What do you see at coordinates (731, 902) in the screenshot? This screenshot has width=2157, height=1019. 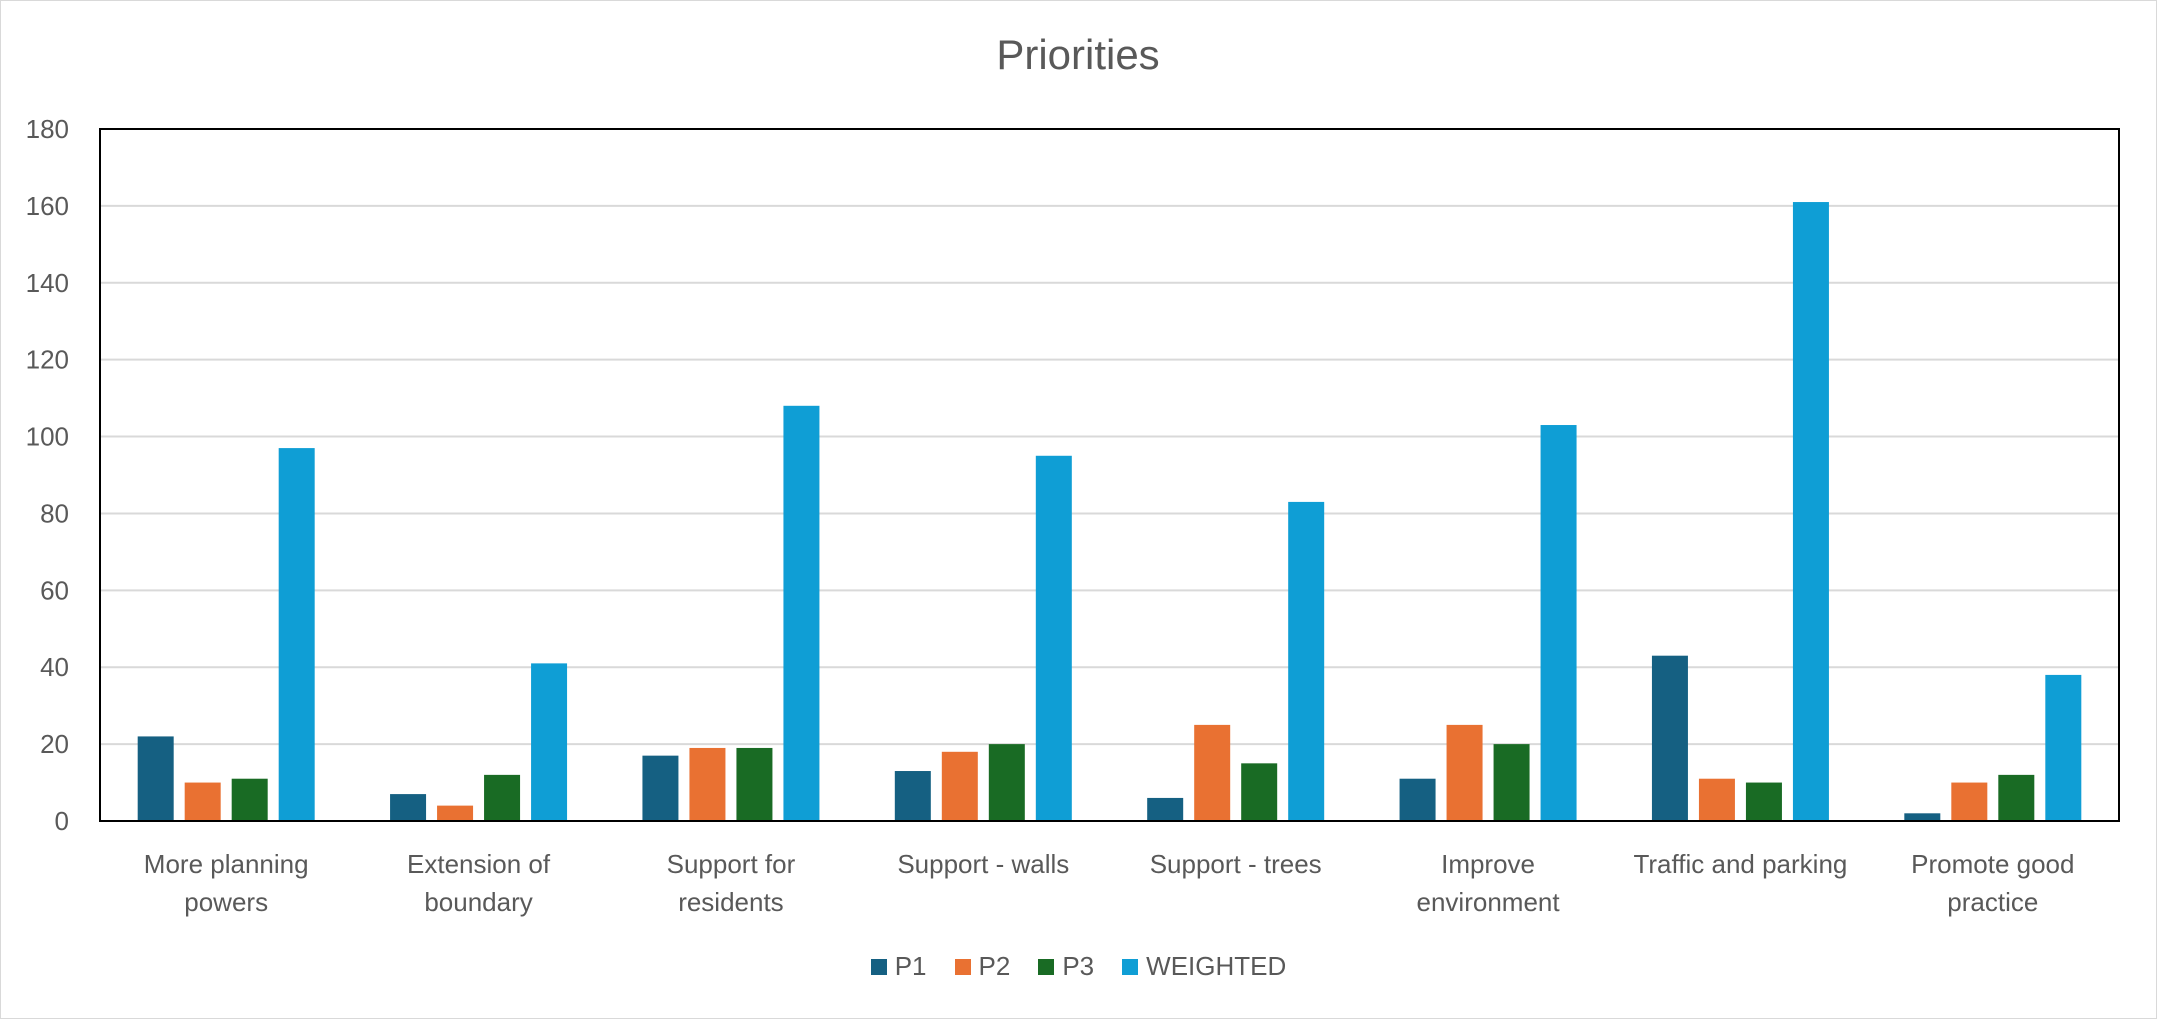 I see `x-tick-label: residents` at bounding box center [731, 902].